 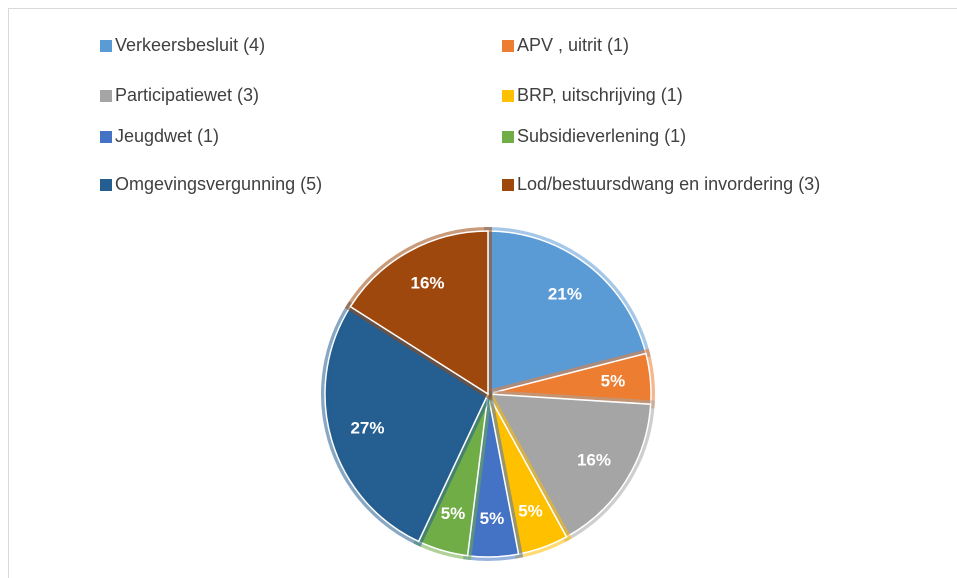 I want to click on legend-label: Omgevingsvergunning (5), so click(x=218, y=184).